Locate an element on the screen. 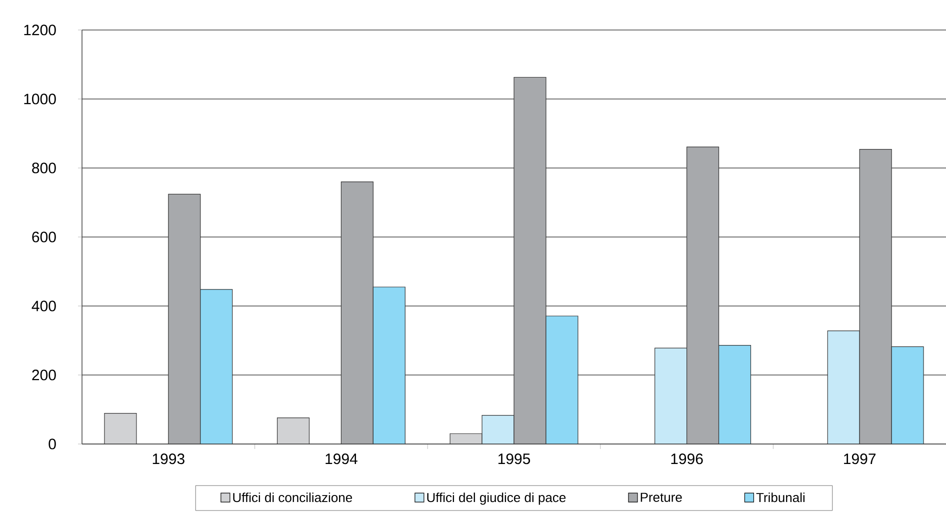 This screenshot has width=946, height=521. x-tick-label: 1994 is located at coordinates (342, 459).